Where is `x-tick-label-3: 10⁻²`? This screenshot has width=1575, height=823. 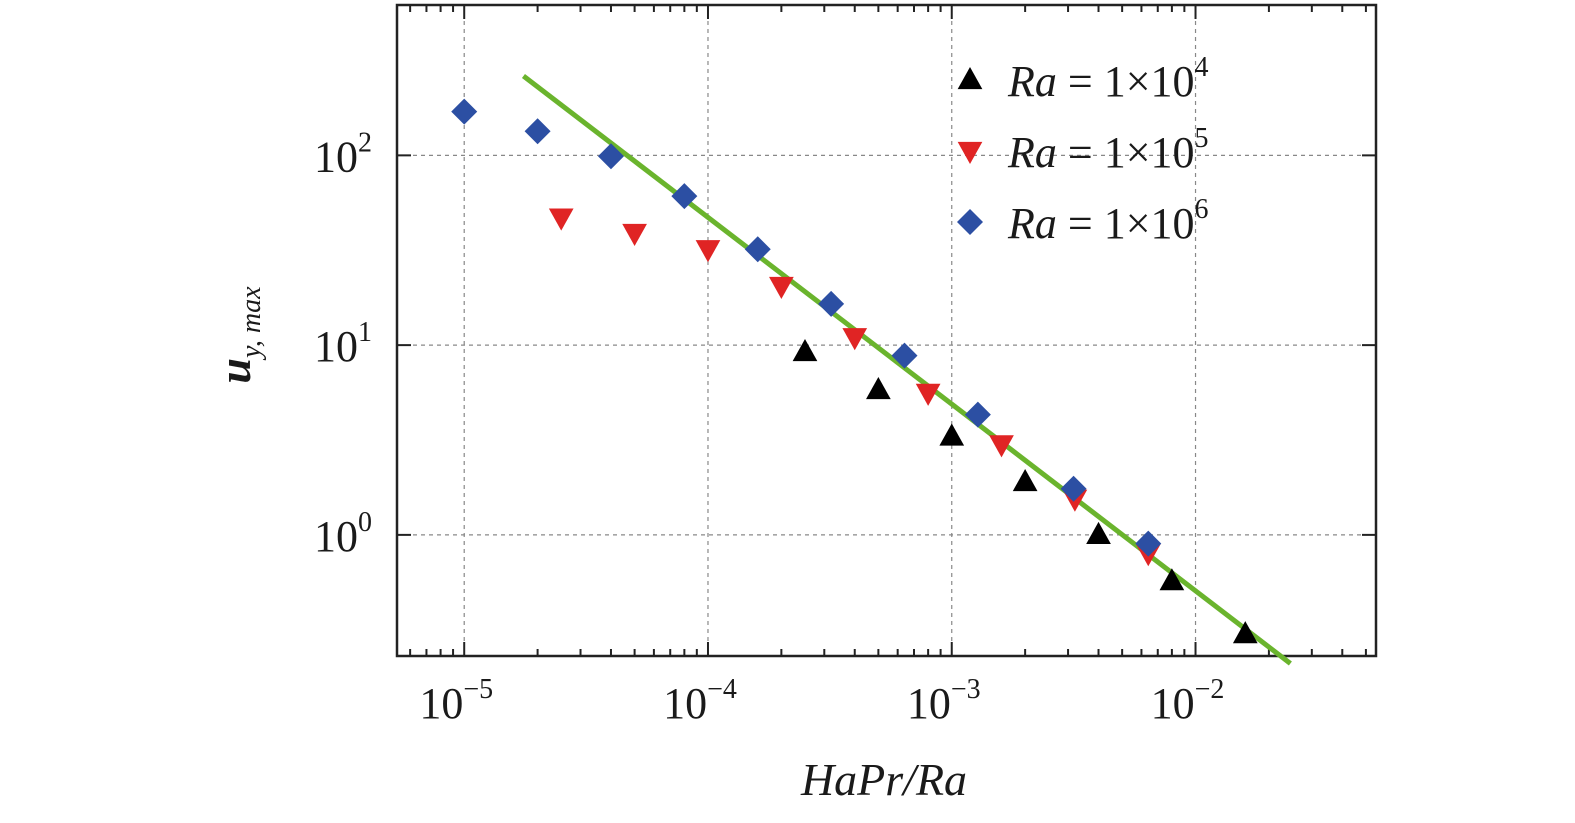
x-tick-label-3: 10⁻² is located at coordinates (1188, 701).